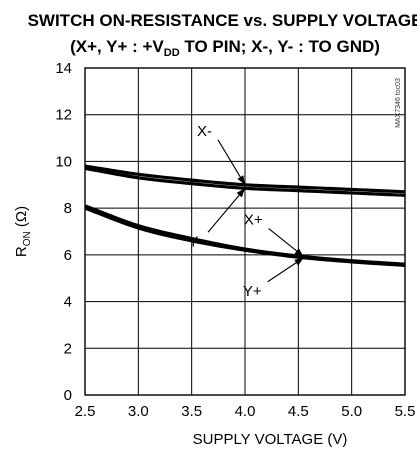  I want to click on chart-title: SWITCH ON-RESISTANCE vs. SUPPLY VOLTAGE, so click(222, 20).